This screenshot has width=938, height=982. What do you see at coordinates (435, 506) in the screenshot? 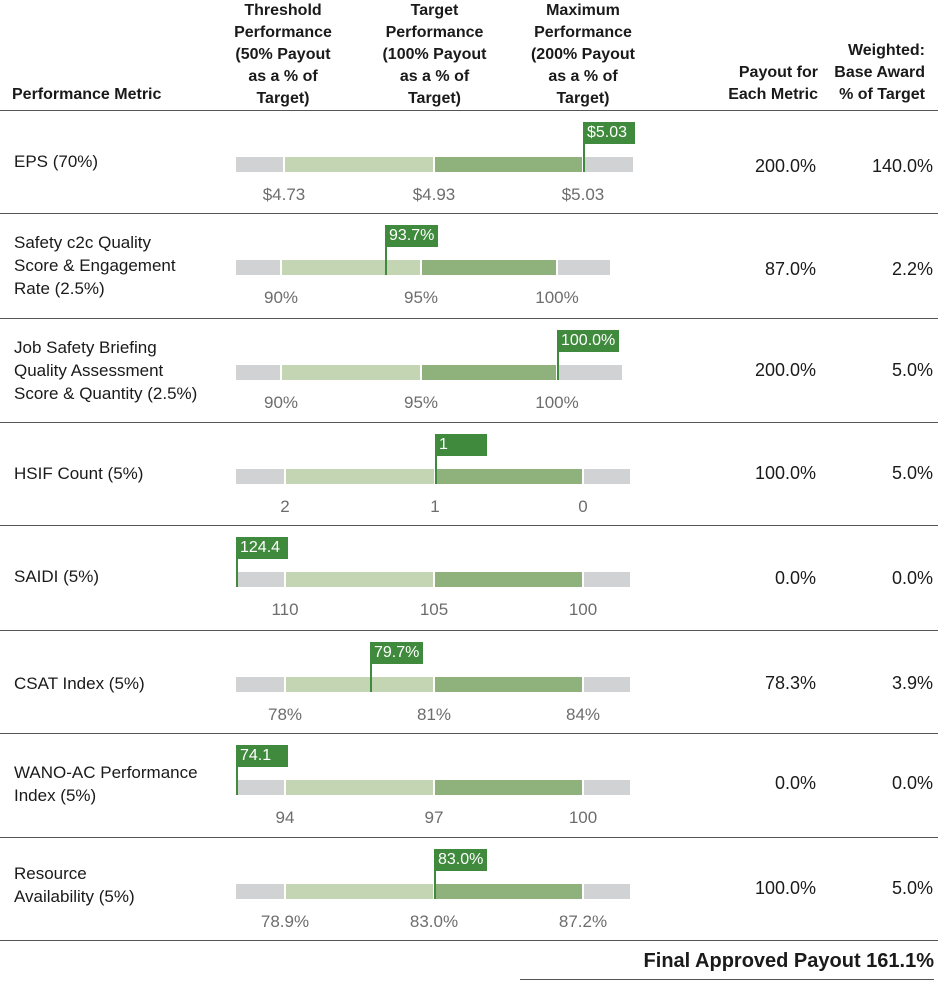
I see `target-value: 1` at bounding box center [435, 506].